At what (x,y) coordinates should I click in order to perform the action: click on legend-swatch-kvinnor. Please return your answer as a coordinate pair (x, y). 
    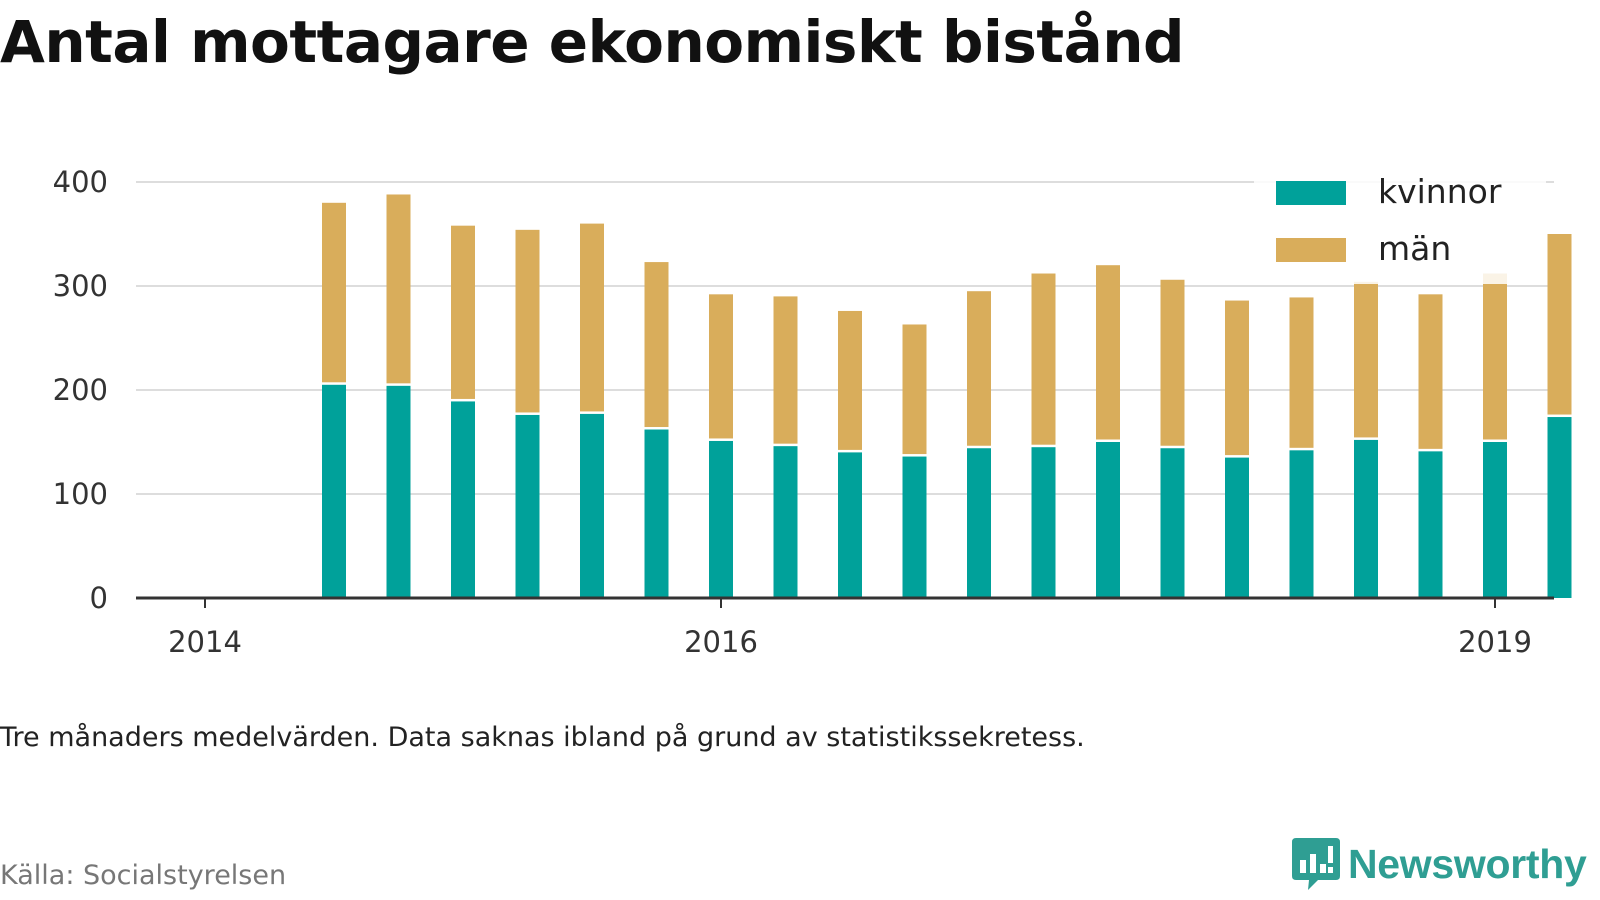
    Looking at the image, I should click on (1311, 193).